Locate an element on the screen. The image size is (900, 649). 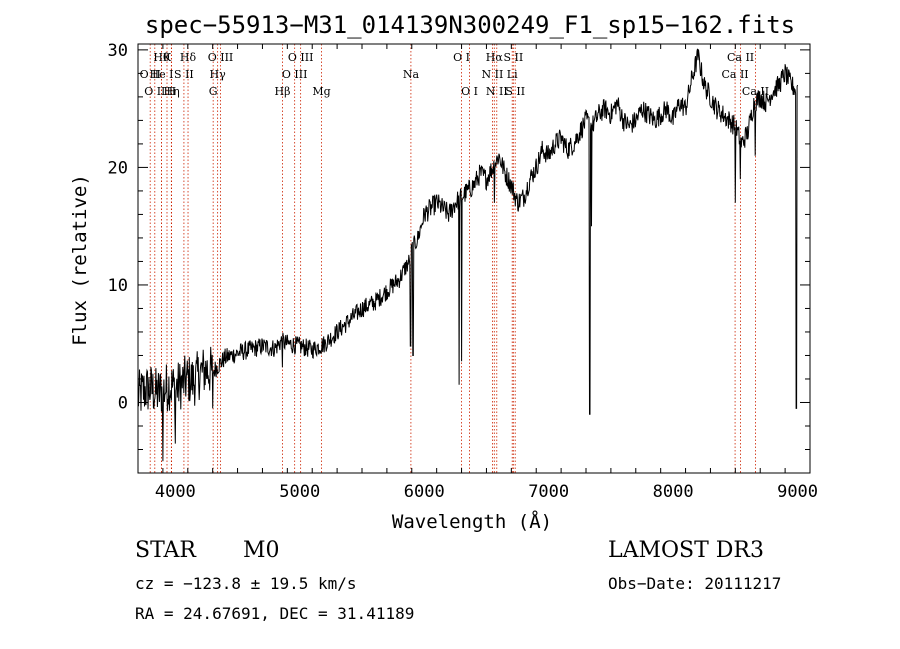
x-tick-label-4: 8000 is located at coordinates (673, 492).